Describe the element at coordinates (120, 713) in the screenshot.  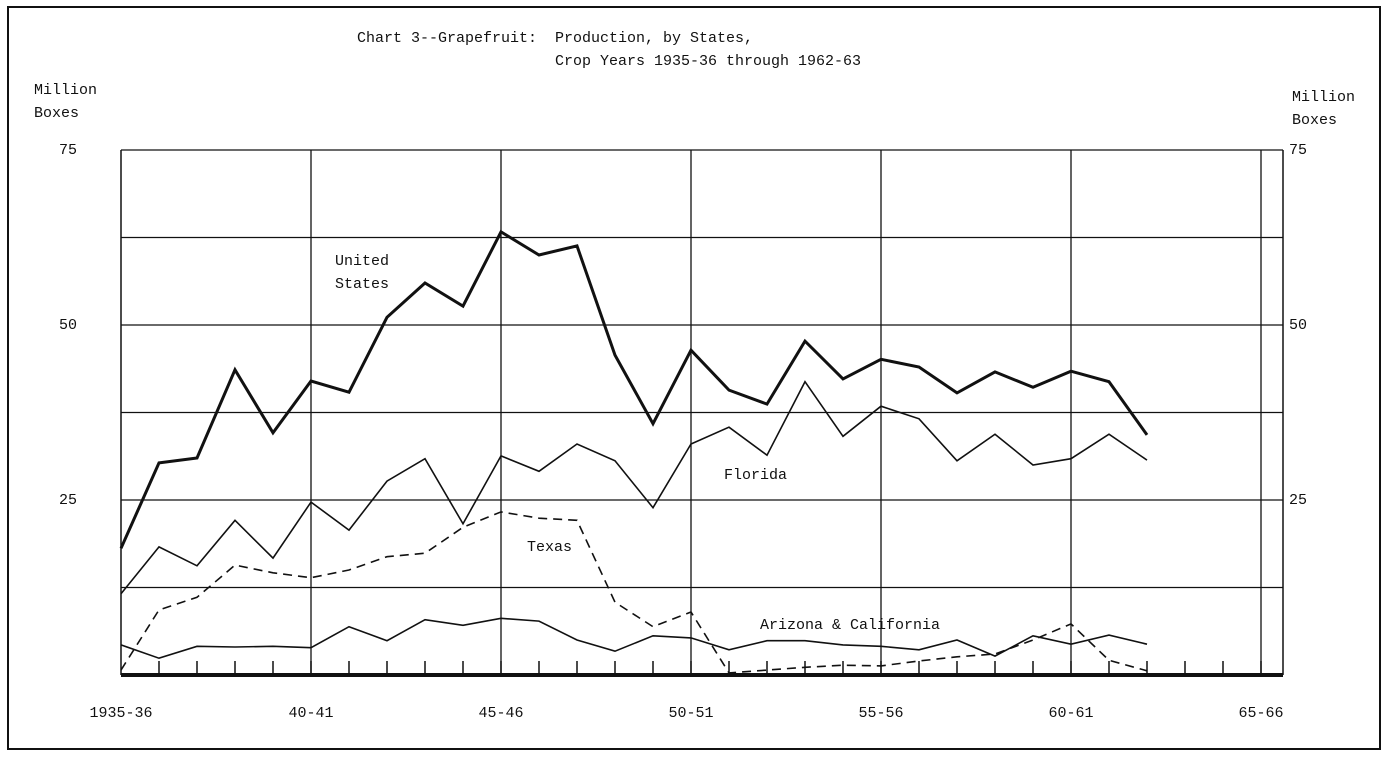
I see `x-tick-label: 1935-36` at that location.